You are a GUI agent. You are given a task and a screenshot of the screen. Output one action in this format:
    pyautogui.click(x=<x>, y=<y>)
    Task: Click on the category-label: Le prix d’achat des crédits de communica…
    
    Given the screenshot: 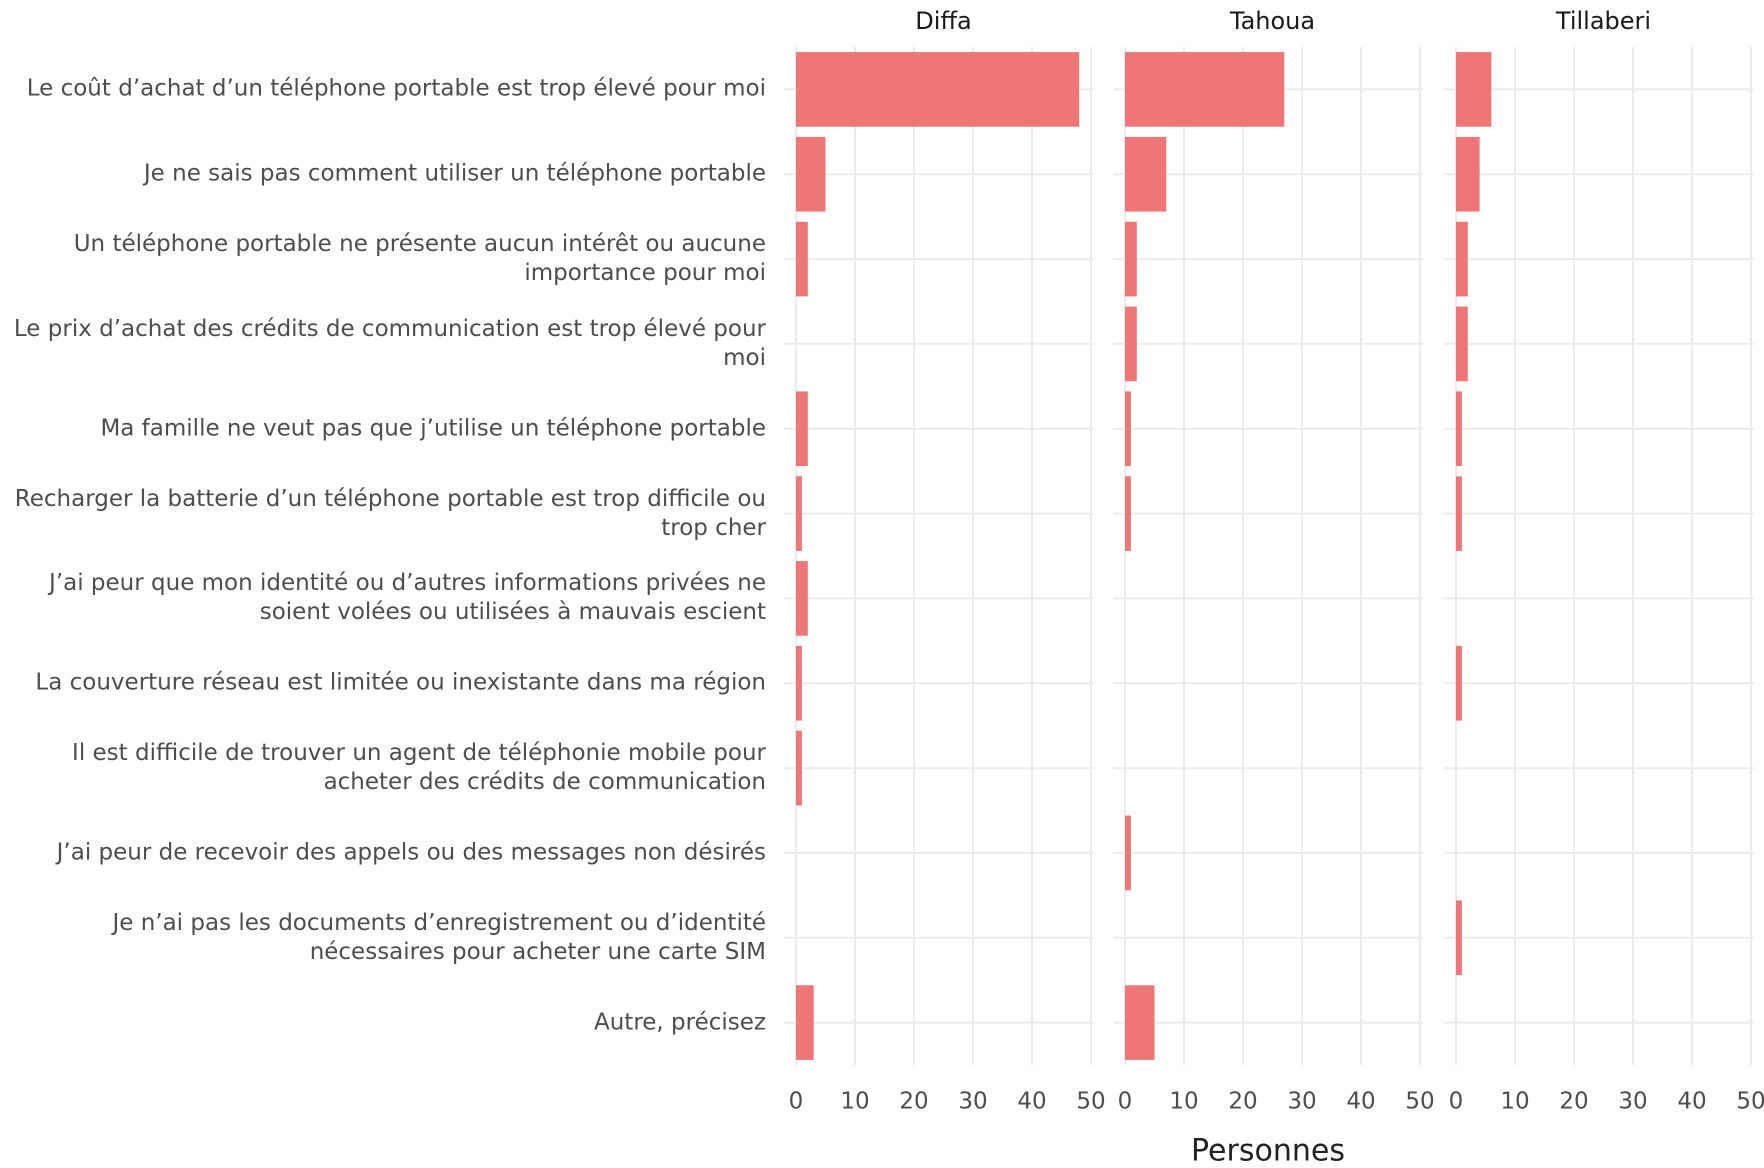 What is the action you would take?
    pyautogui.click(x=389, y=343)
    